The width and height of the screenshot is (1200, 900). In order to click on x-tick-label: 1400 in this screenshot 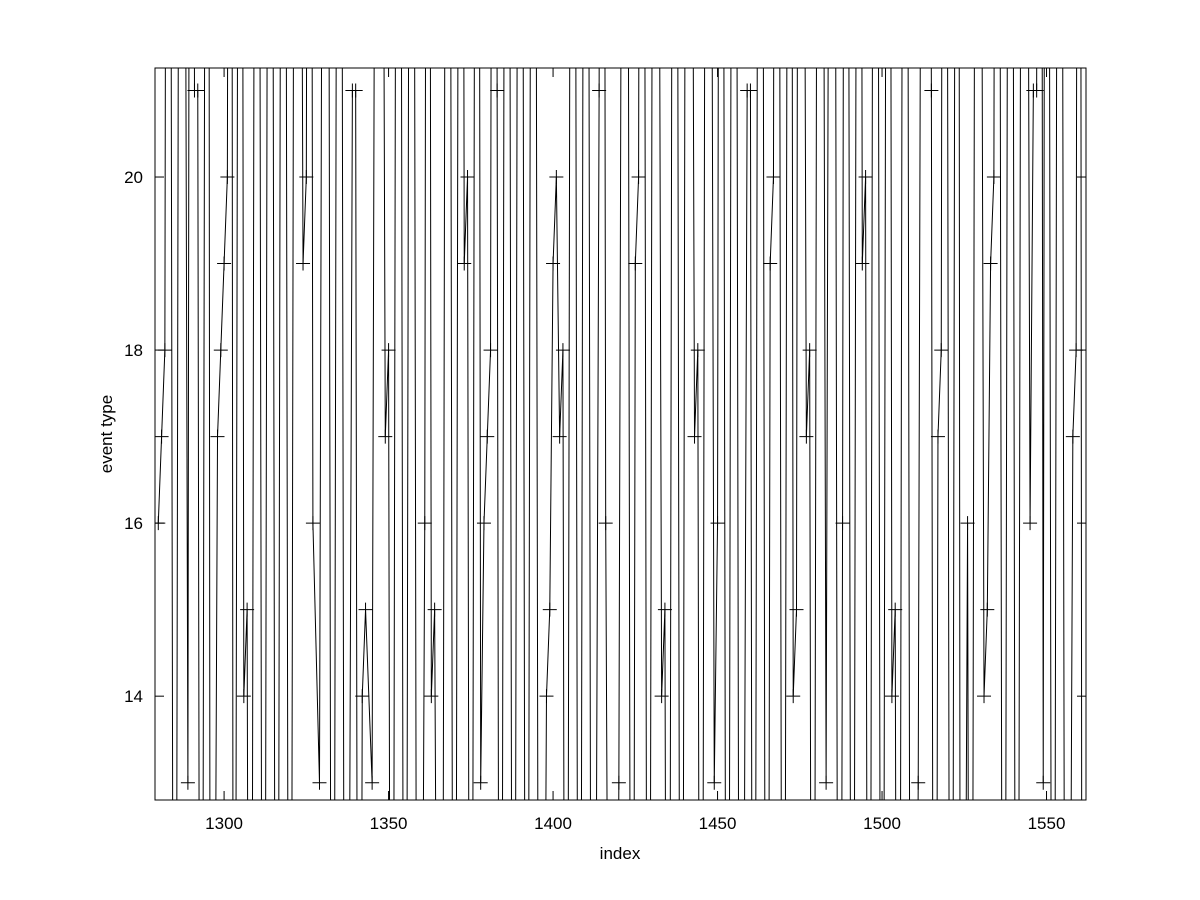, I will do `click(553, 823)`.